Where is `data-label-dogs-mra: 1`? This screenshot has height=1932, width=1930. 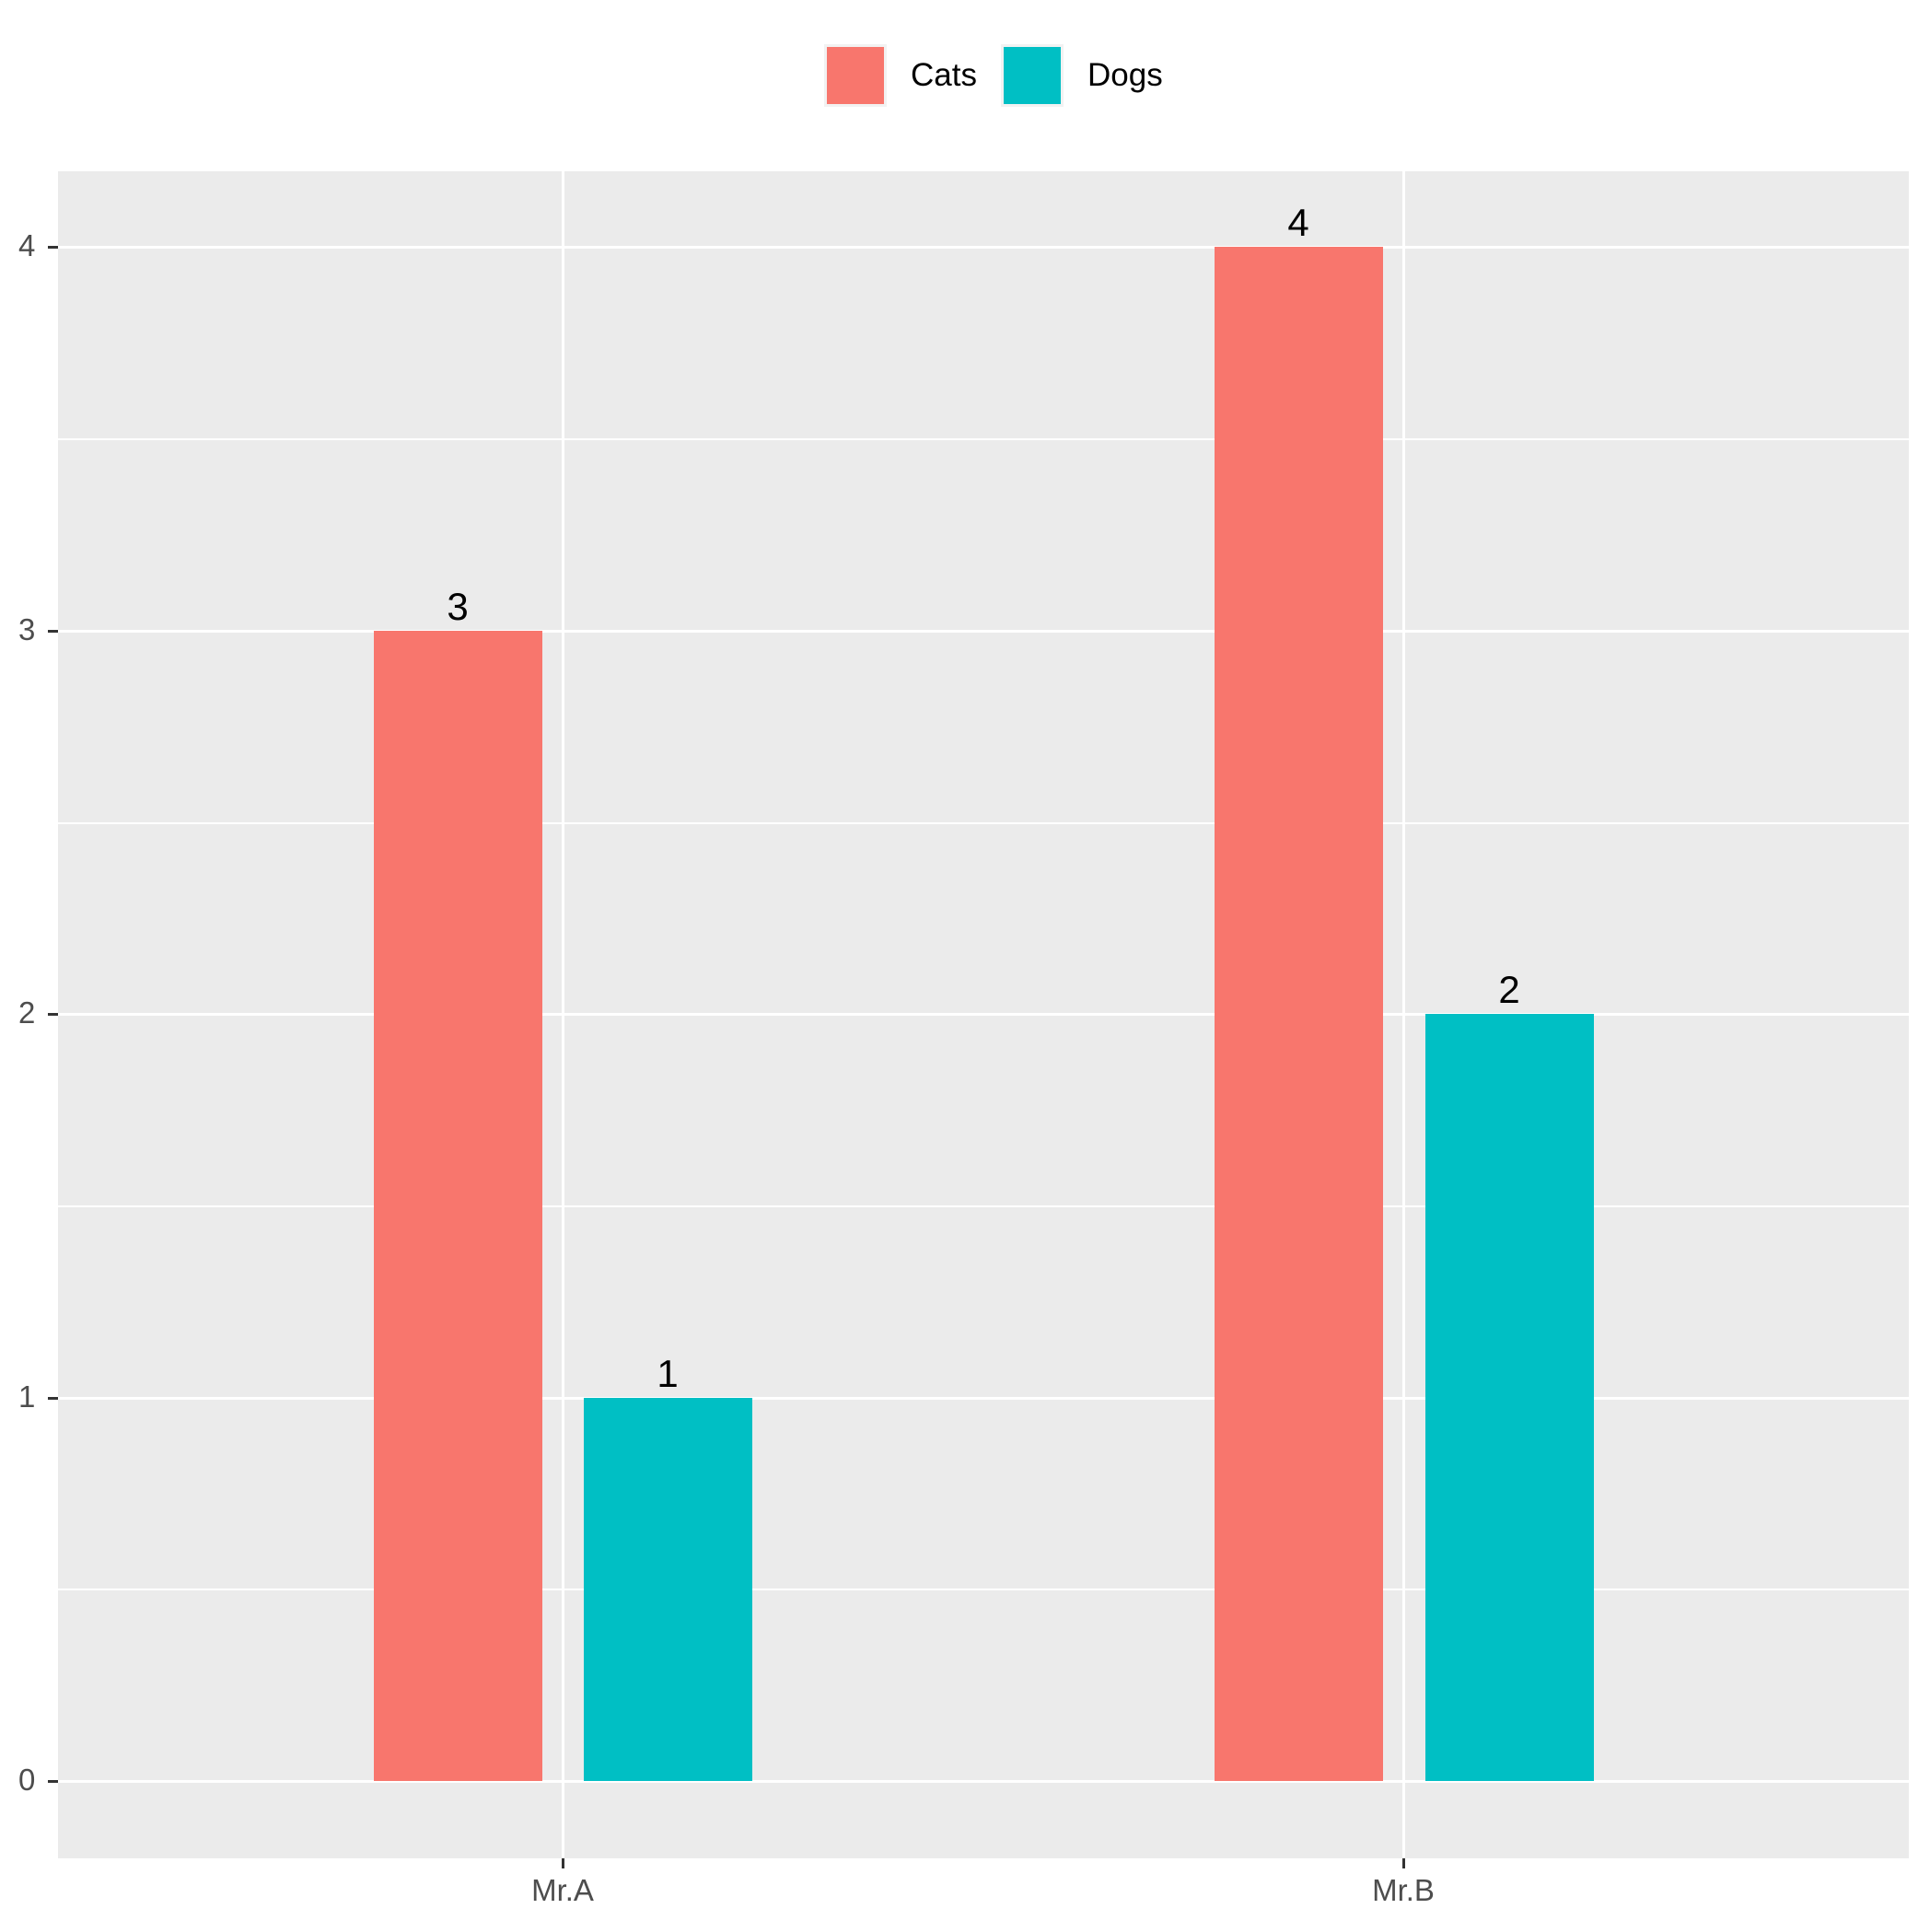
data-label-dogs-mra: 1 is located at coordinates (668, 1373).